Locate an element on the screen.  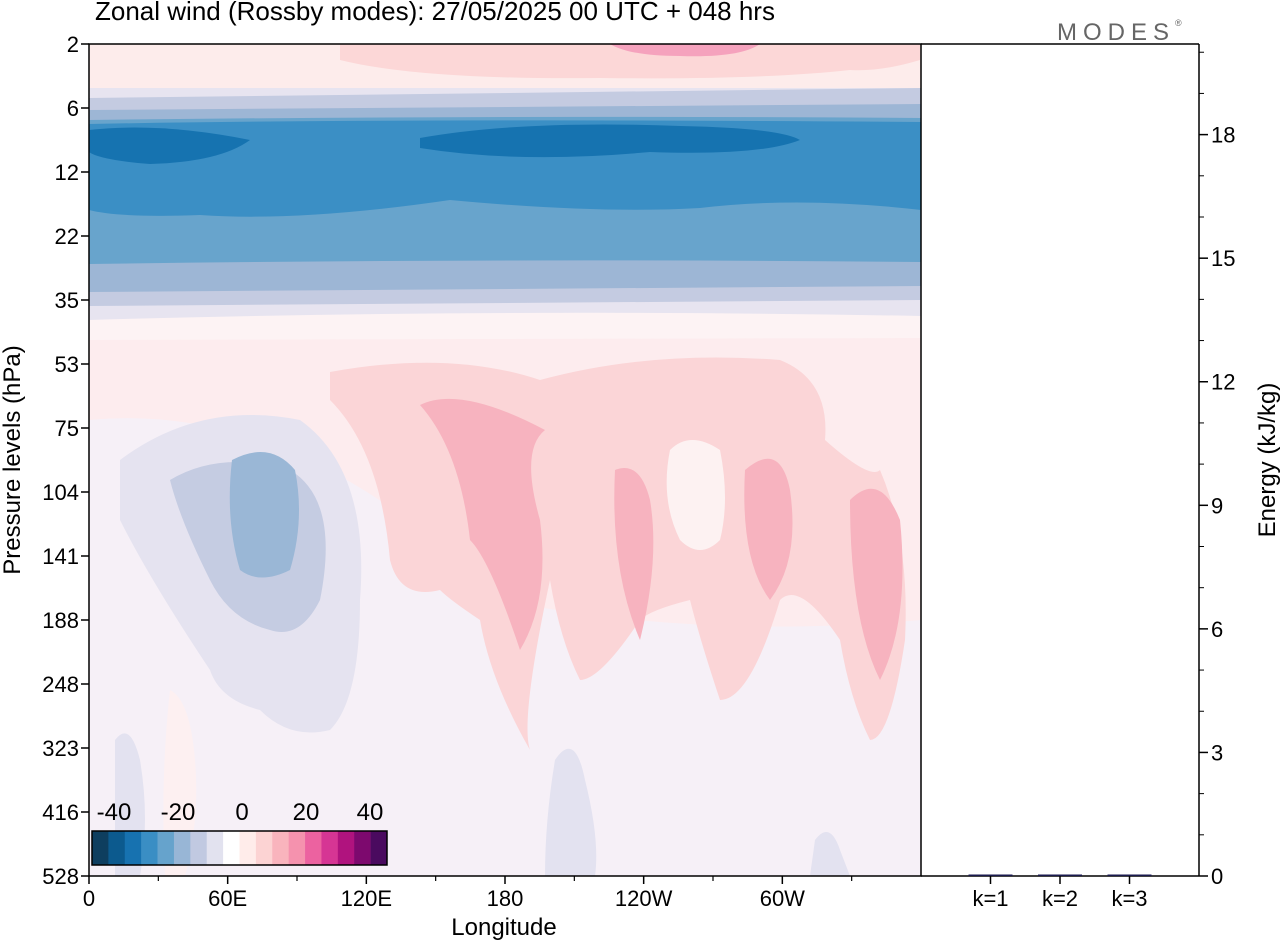
x-tick-label: 180 is located at coordinates (505, 898).